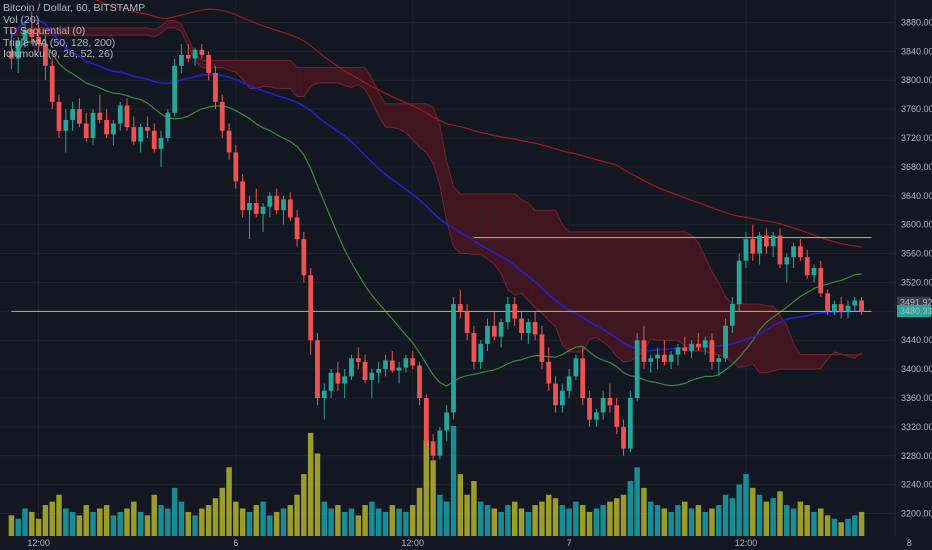 Image resolution: width=932 pixels, height=550 pixels. Describe the element at coordinates (916, 427) in the screenshot. I see `y-tick-label: 3320.00` at that location.